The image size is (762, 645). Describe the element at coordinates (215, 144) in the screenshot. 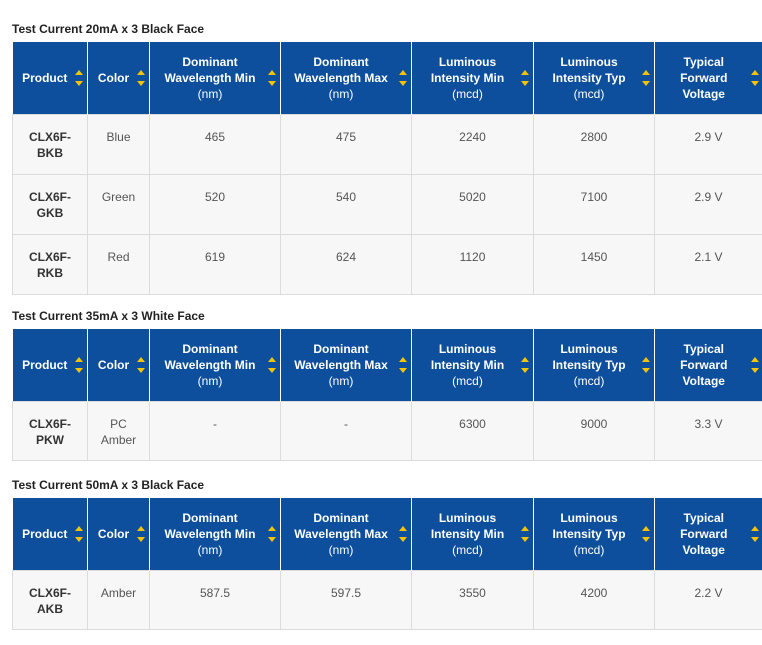

I see `cell-dominant-min: 465` at that location.